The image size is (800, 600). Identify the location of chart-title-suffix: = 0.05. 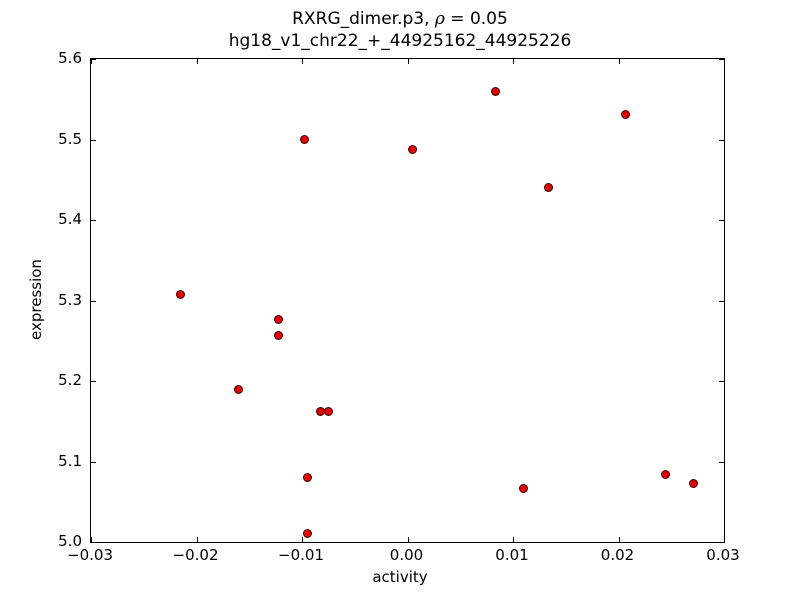
(476, 19).